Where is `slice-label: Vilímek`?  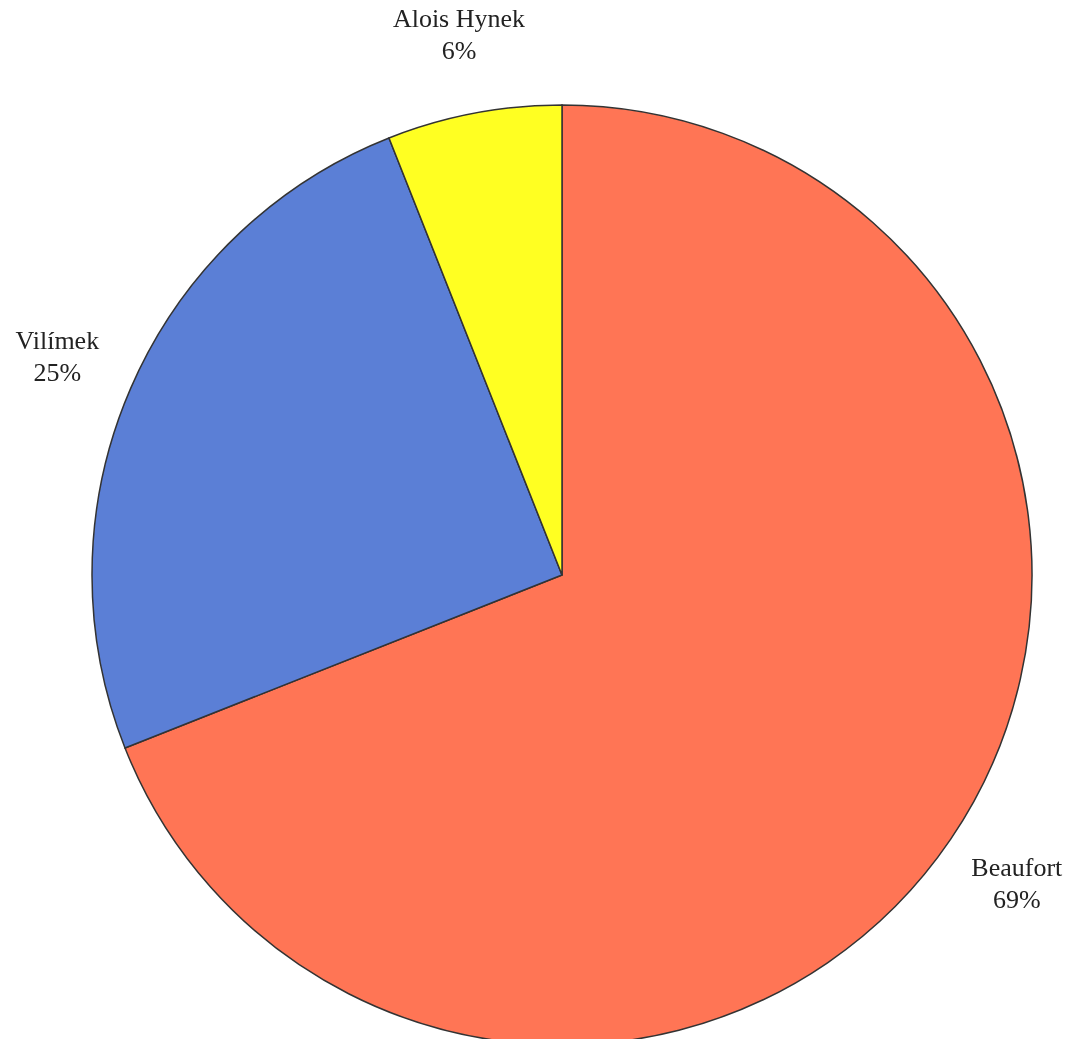 slice-label: Vilímek is located at coordinates (57, 340).